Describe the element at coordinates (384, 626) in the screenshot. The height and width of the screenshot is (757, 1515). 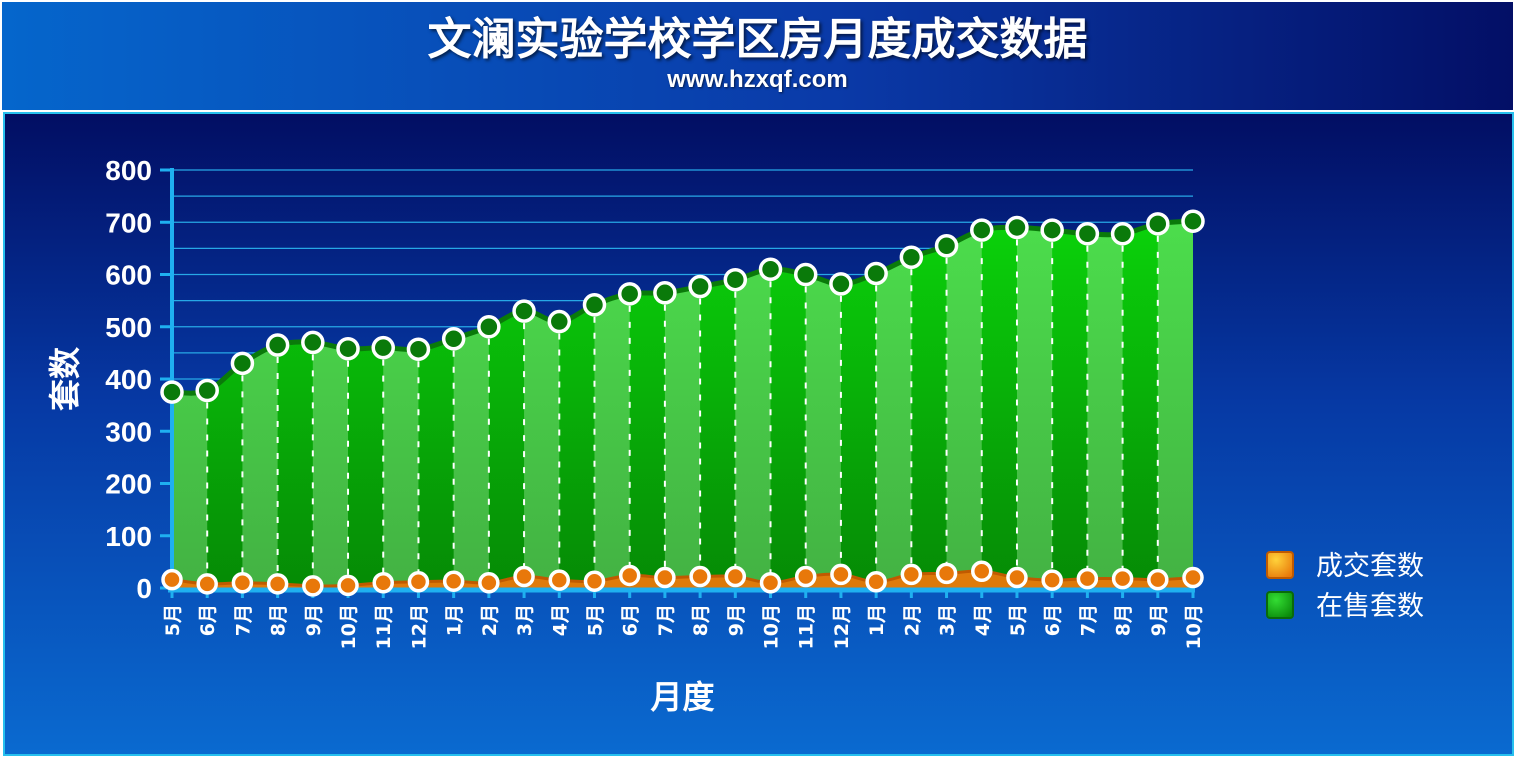
I see `x-tick-label: 11月` at that location.